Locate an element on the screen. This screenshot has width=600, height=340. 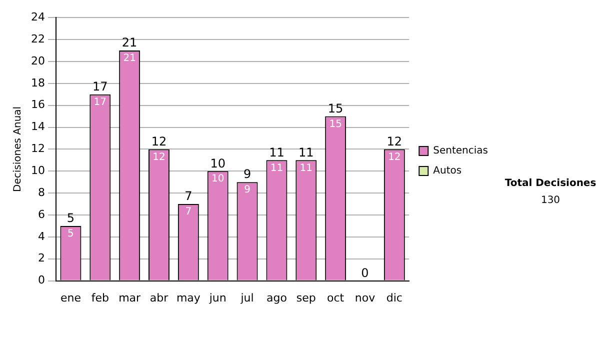
x-tick-label: may is located at coordinates (188, 297).